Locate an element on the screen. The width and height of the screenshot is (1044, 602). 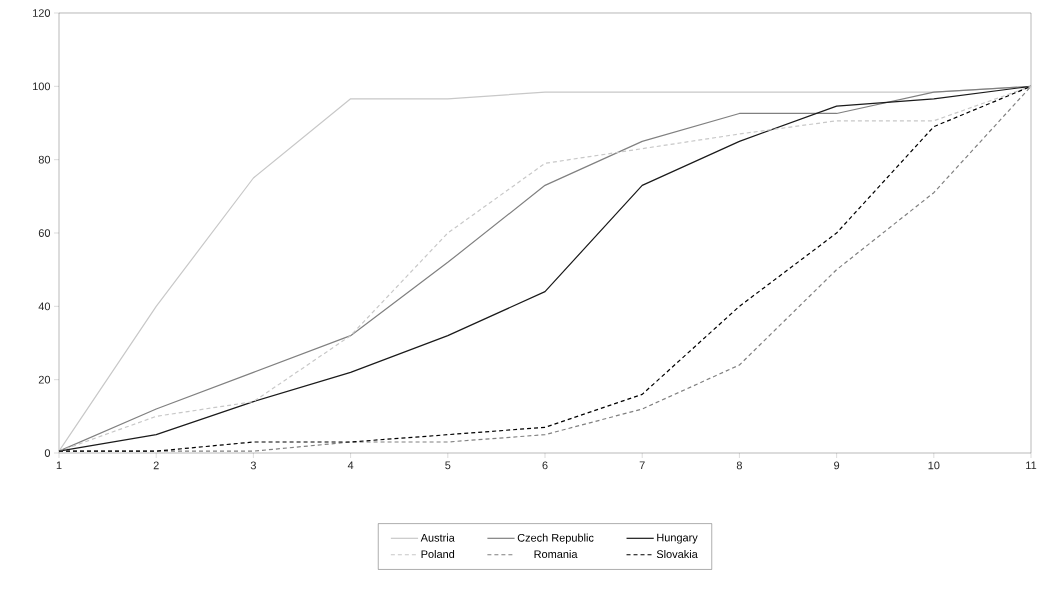
legend-label: Romania is located at coordinates (556, 554).